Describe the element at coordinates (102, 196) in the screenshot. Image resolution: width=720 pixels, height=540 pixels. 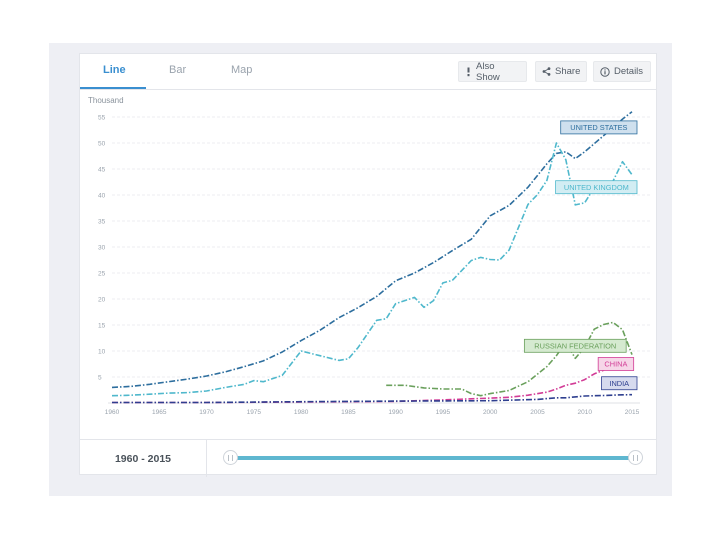
I see `y-tick-label: 40` at that location.